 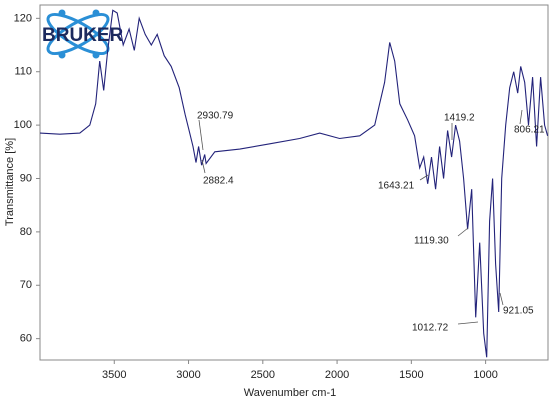 I want to click on bruker-logo: BRUKER, so click(x=83, y=34).